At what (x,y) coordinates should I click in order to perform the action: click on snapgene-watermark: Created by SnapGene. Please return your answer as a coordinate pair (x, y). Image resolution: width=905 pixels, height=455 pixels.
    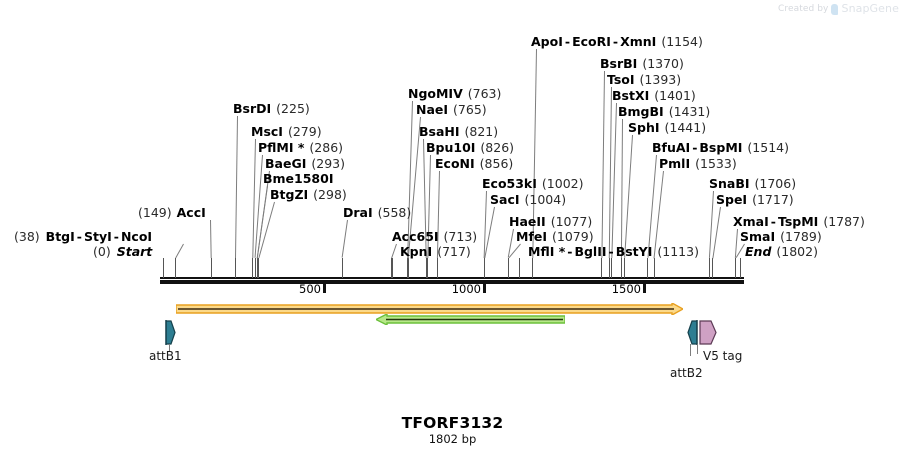
    Looking at the image, I should click on (838, 8).